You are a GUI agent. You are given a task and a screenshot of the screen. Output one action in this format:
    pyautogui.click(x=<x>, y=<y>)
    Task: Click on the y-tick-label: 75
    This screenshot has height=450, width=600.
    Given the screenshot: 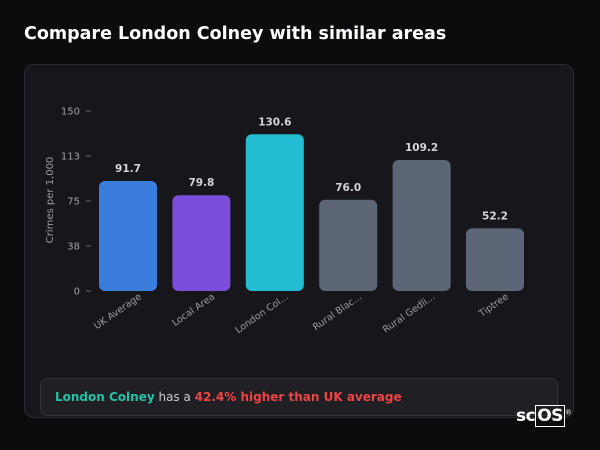 What is the action you would take?
    pyautogui.click(x=73, y=202)
    